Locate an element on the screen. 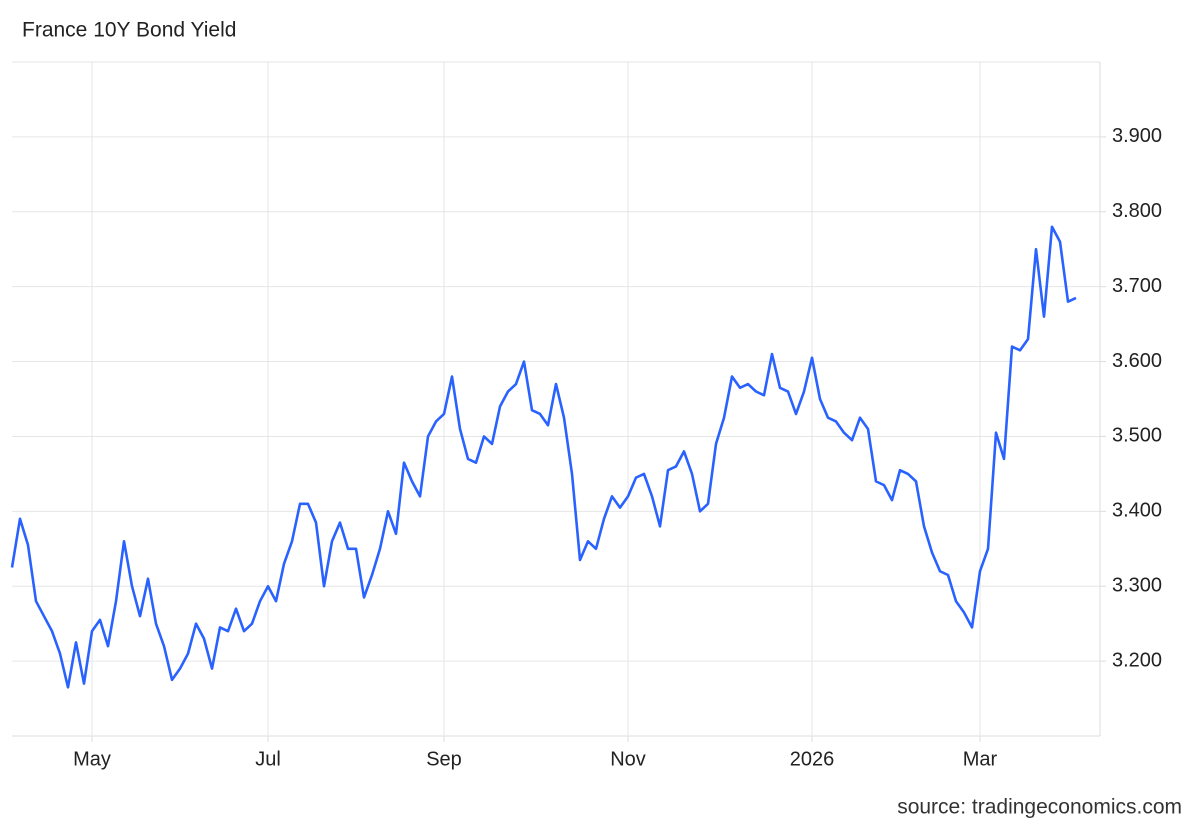 Image resolution: width=1200 pixels, height=835 pixels. x-tick-label: Sep is located at coordinates (444, 759).